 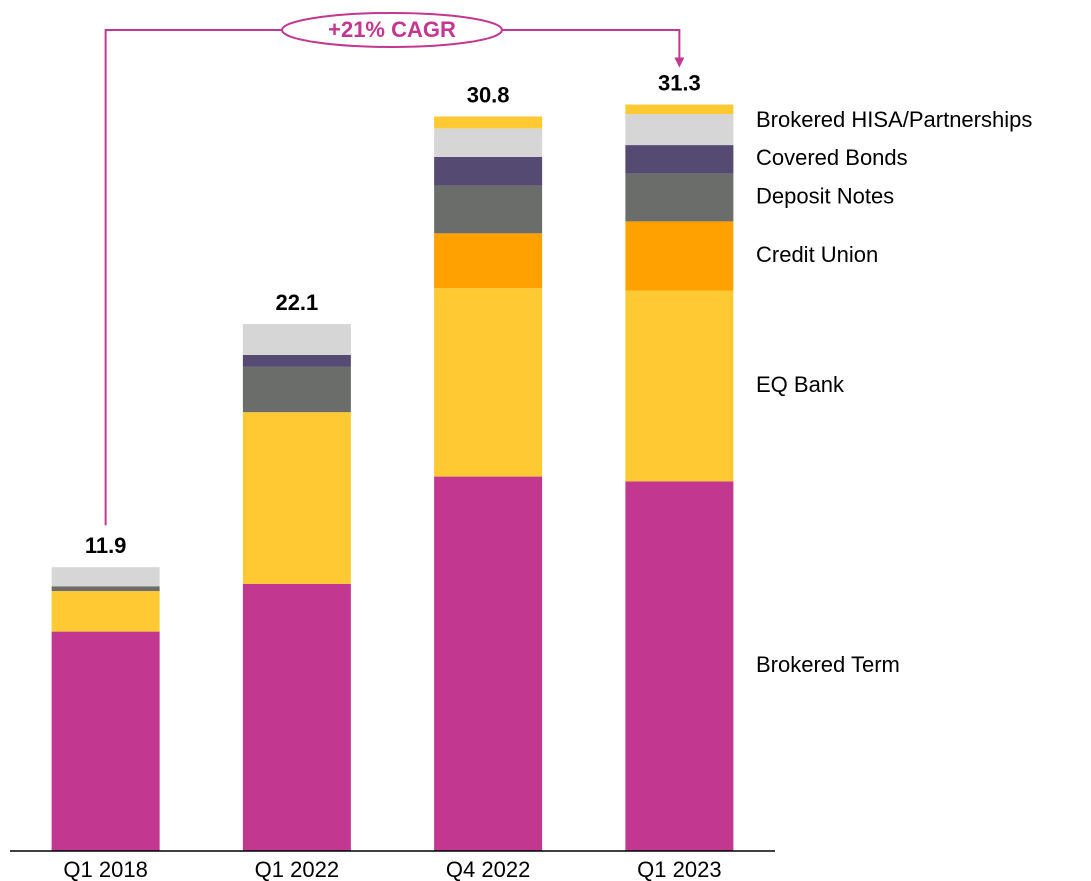 What do you see at coordinates (488, 869) in the screenshot?
I see `x-tick-label: Q4 2022` at bounding box center [488, 869].